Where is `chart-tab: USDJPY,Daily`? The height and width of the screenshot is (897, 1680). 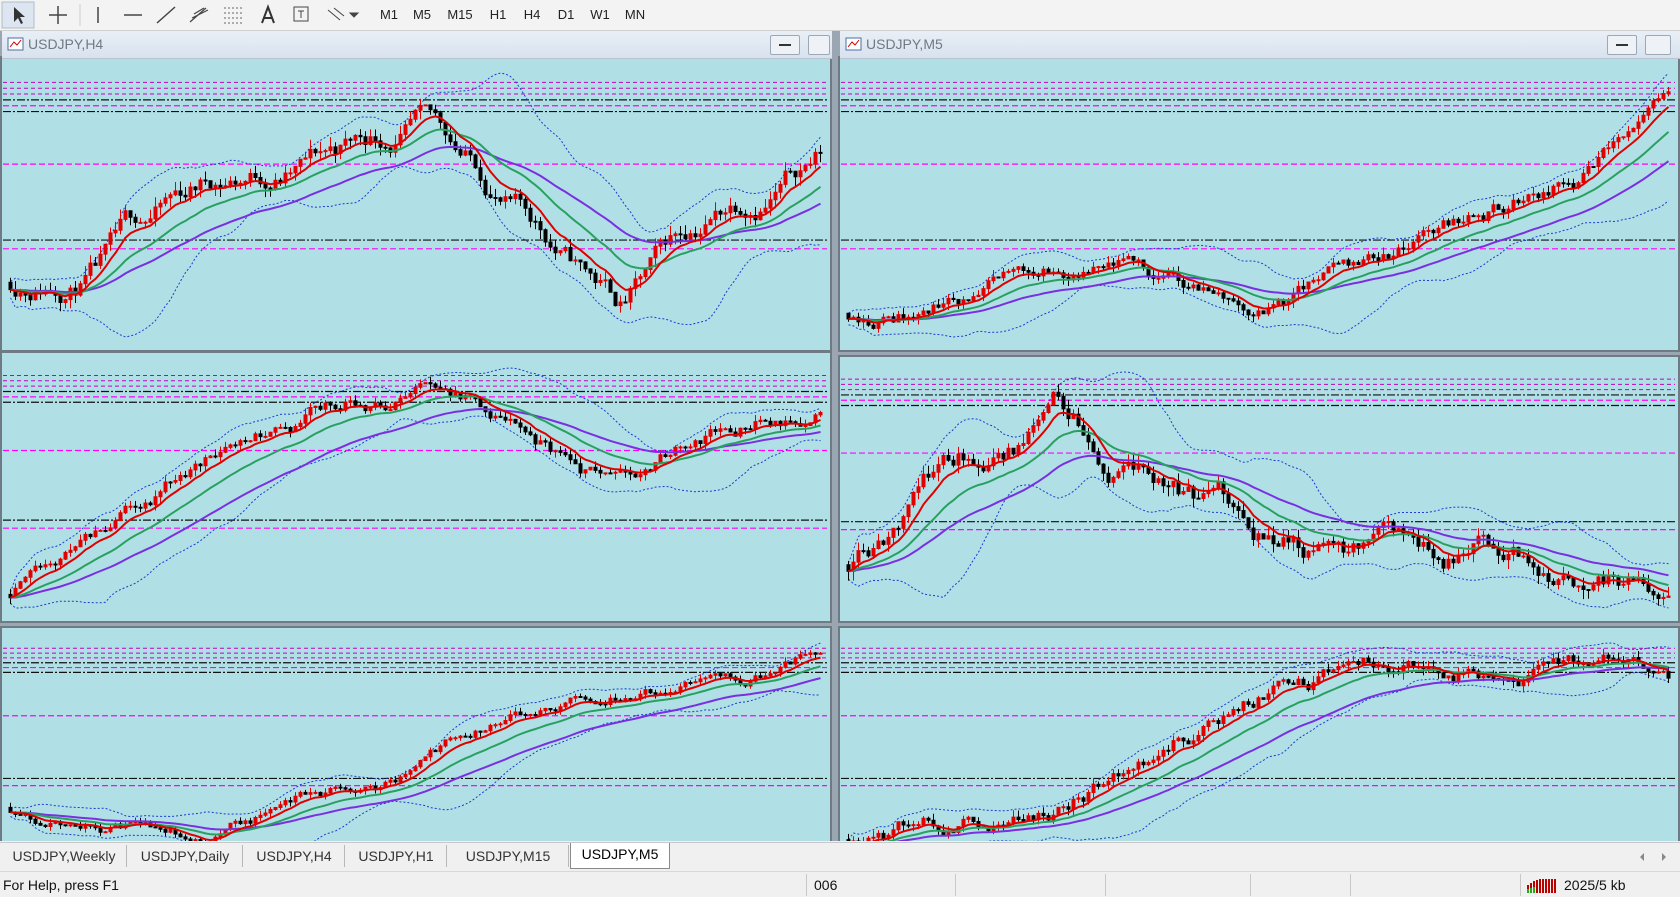 chart-tab: USDJPY,Daily is located at coordinates (185, 856).